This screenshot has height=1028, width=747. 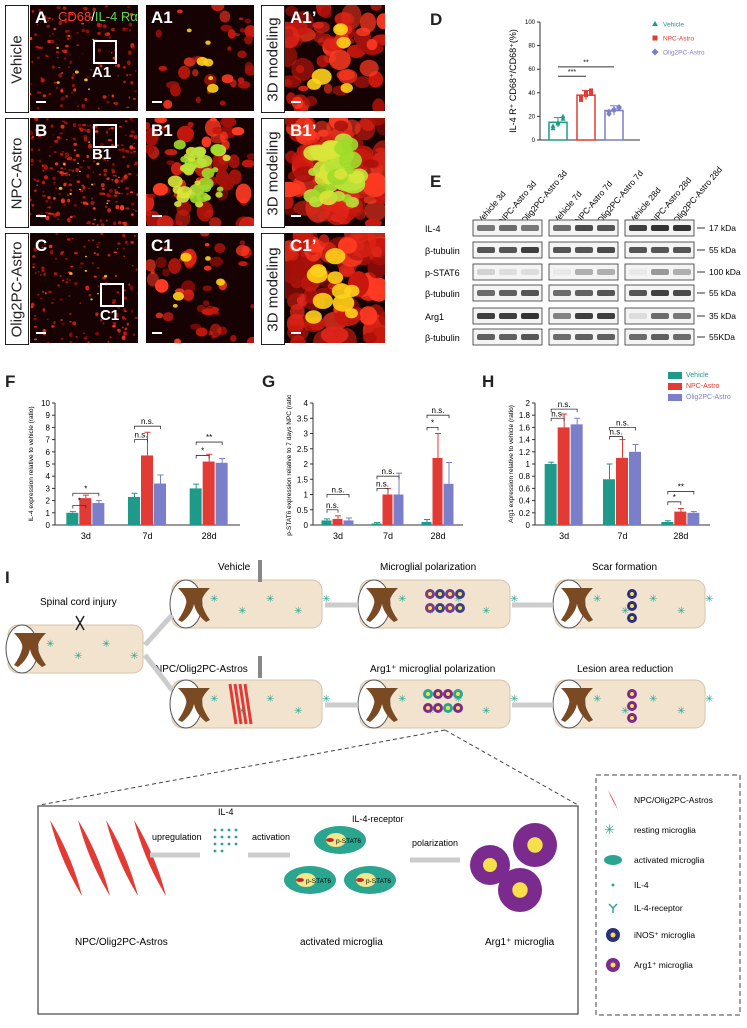 I want to click on x-tick-label: 7d, so click(x=622, y=536).